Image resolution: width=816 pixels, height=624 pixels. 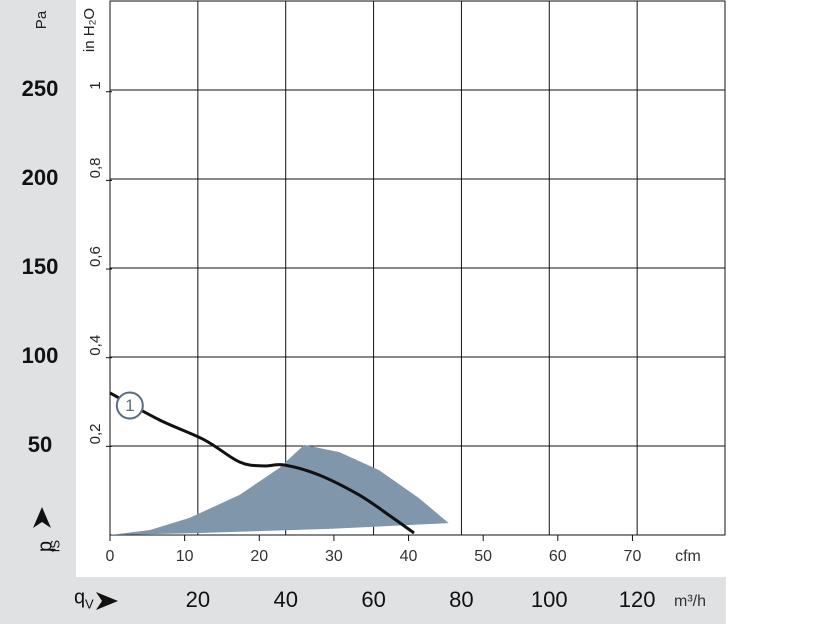 I want to click on y-symbol: p, so click(x=45, y=546).